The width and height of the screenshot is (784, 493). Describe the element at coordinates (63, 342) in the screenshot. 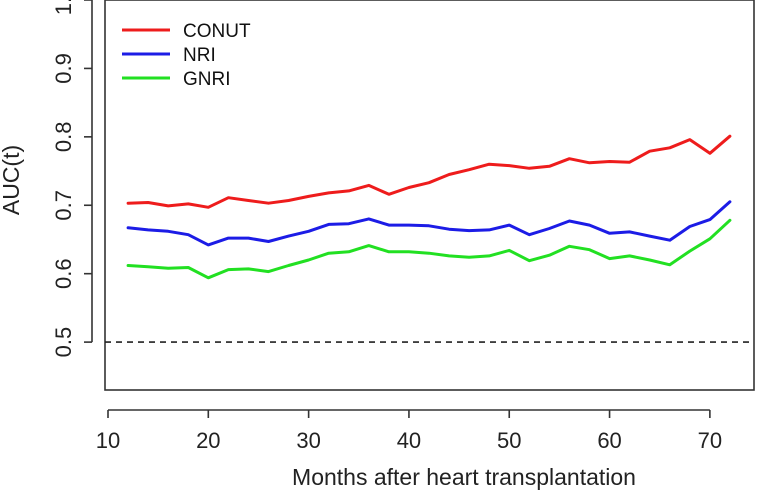

I see `y-tick-label: 0.5` at that location.